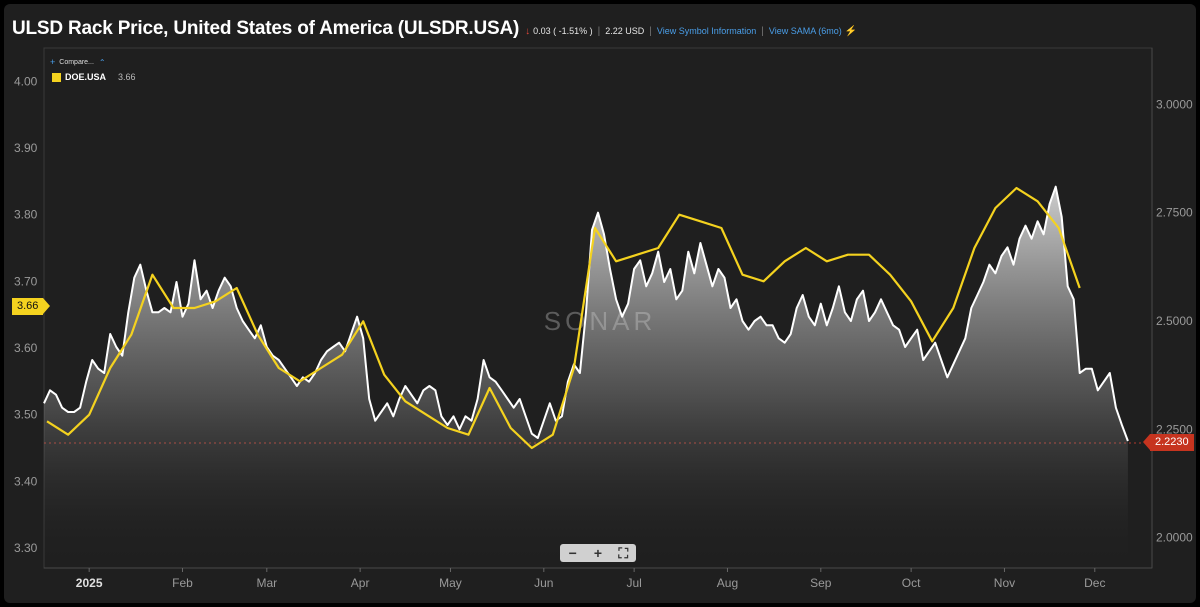  Describe the element at coordinates (805, 31) in the screenshot. I see `view-sama-link: View SAMA (6mo)` at that location.